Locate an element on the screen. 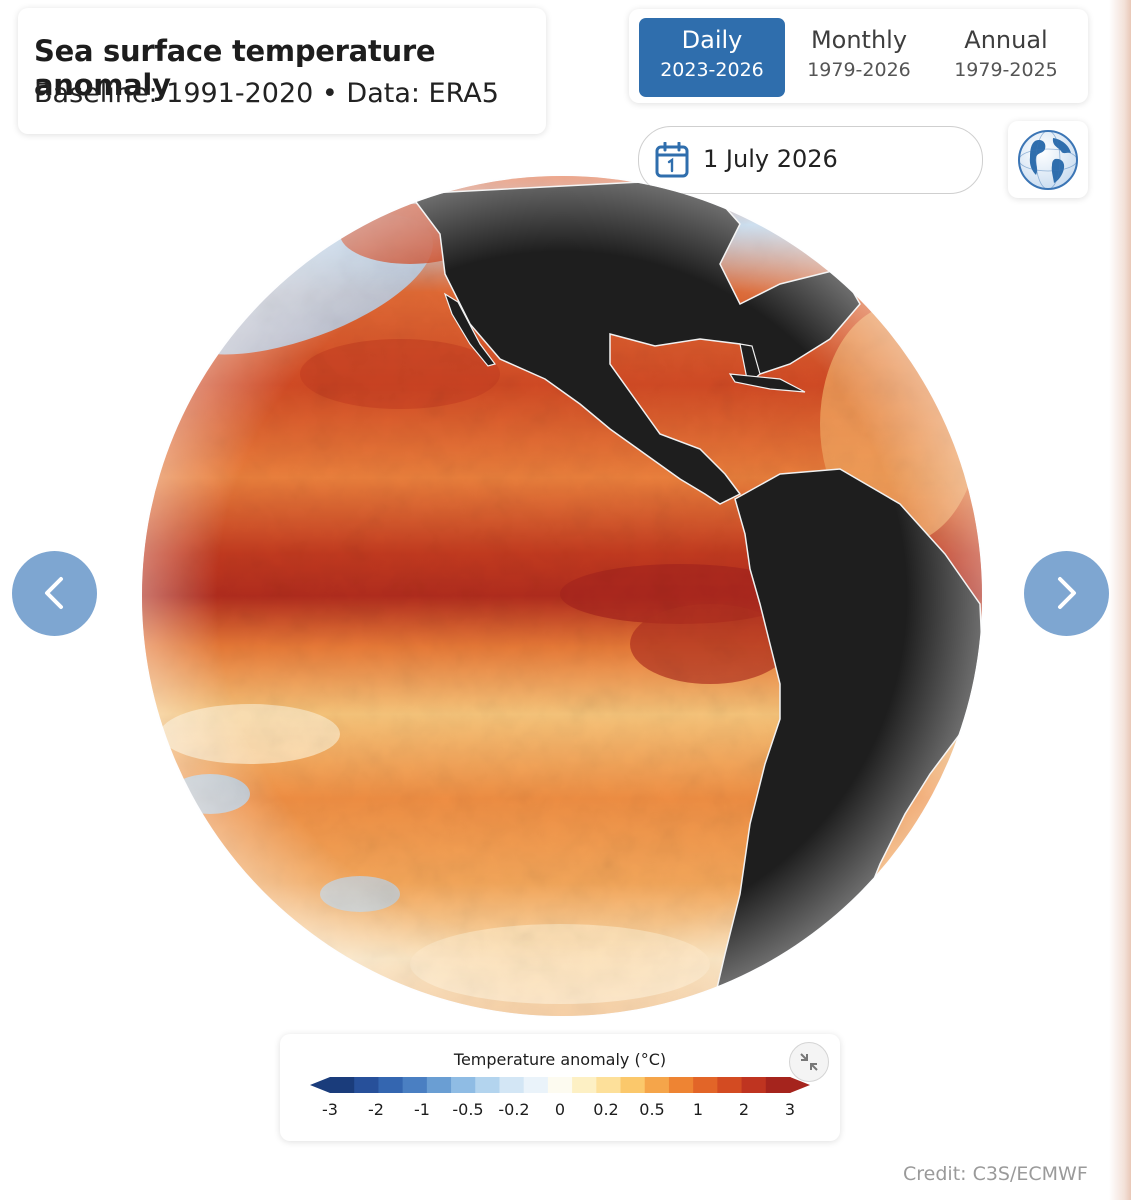  period-label: Annual is located at coordinates (1006, 40).